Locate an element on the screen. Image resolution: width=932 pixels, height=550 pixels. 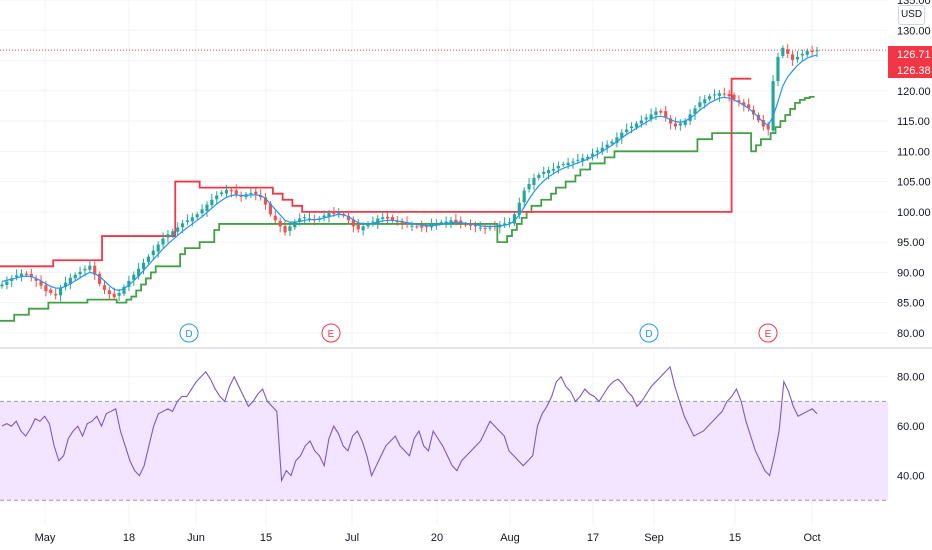
price-axis-label: 105.00 is located at coordinates (914, 183).